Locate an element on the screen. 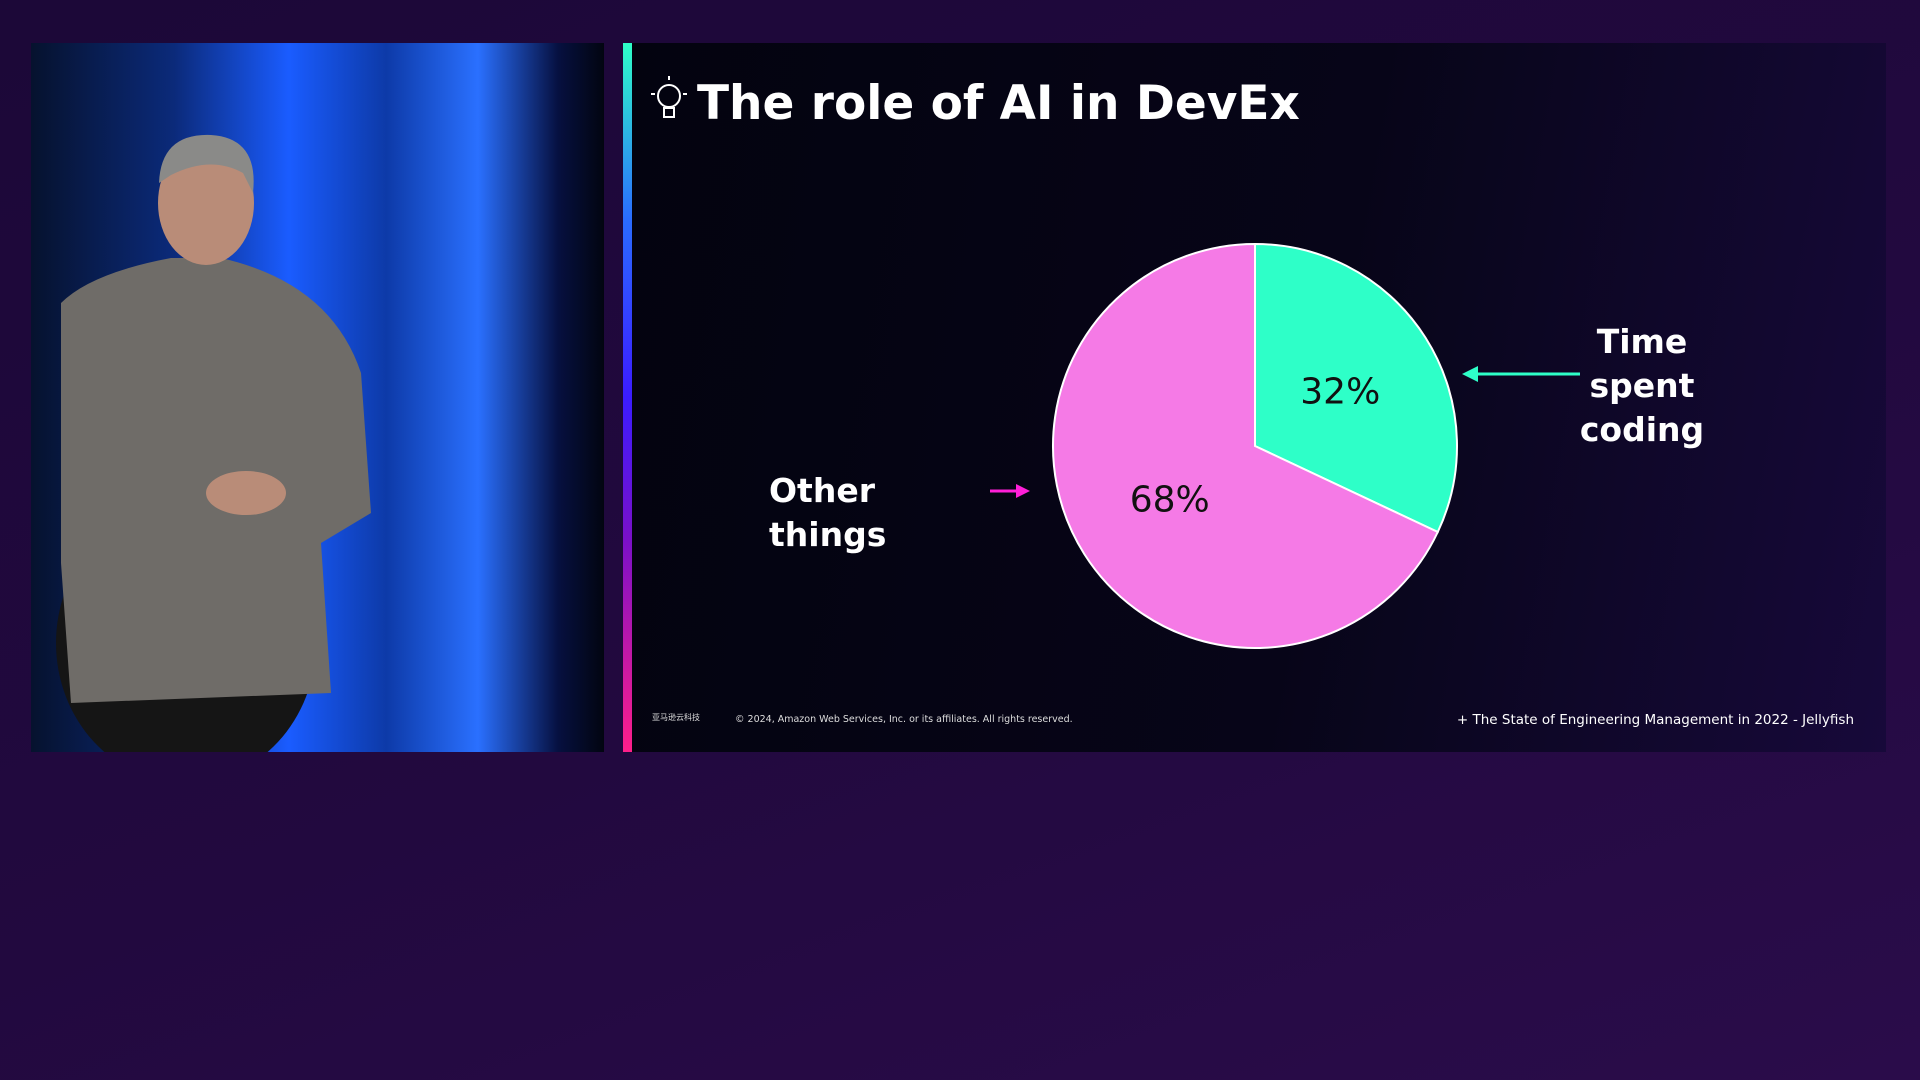 Image resolution: width=1920 pixels, height=1080 pixels. bulb-icon is located at coordinates (669, 97).